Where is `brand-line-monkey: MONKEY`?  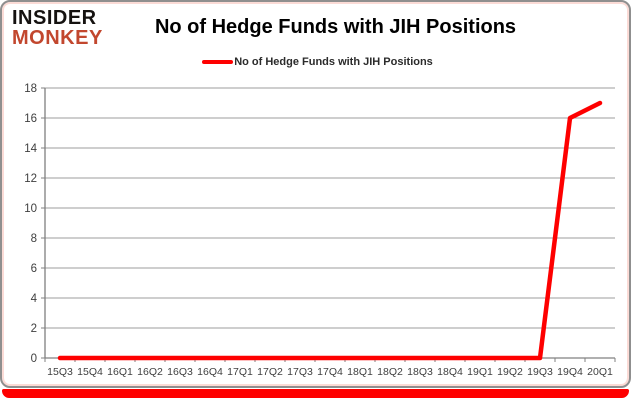 brand-line-monkey: MONKEY is located at coordinates (57, 37).